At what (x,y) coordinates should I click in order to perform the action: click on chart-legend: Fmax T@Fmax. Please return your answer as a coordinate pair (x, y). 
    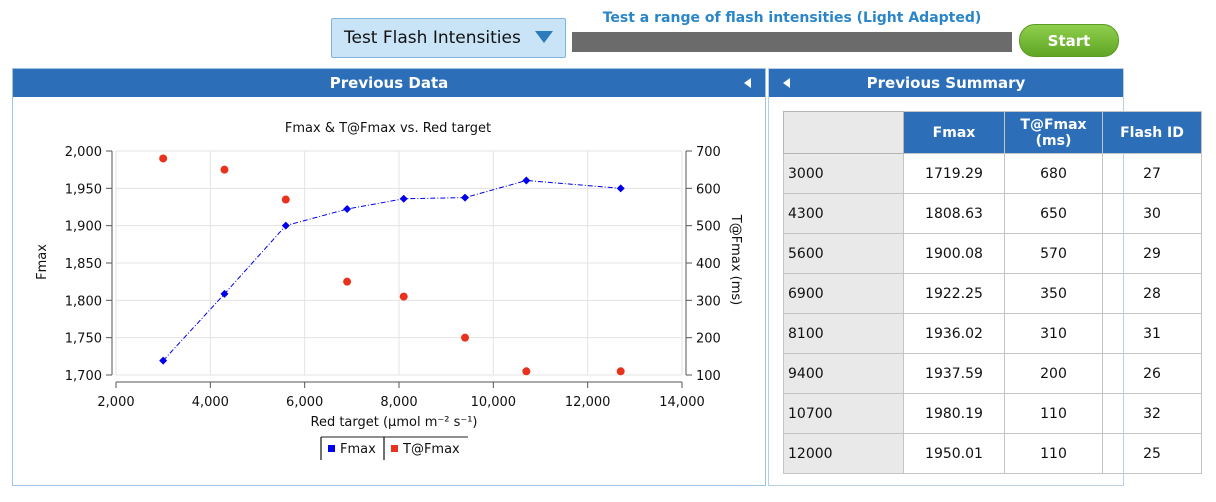
    Looking at the image, I should click on (394, 448).